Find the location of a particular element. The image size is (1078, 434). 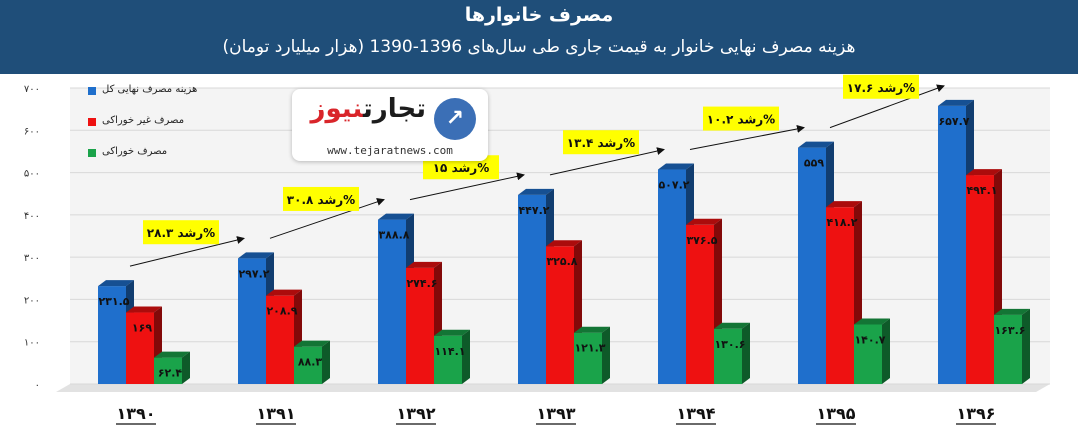

logo-wordmark: تجارتنیوز is located at coordinates (369, 109).